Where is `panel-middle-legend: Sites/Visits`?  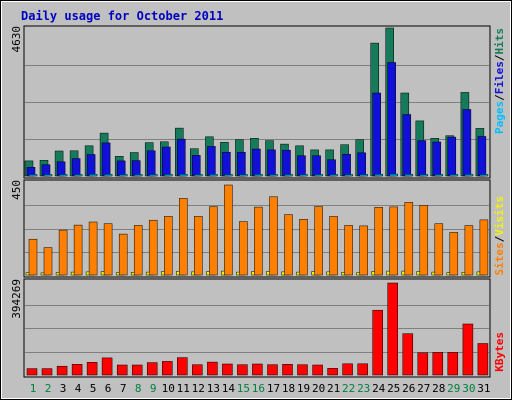 panel-middle-legend: Sites/Visits is located at coordinates (499, 236).